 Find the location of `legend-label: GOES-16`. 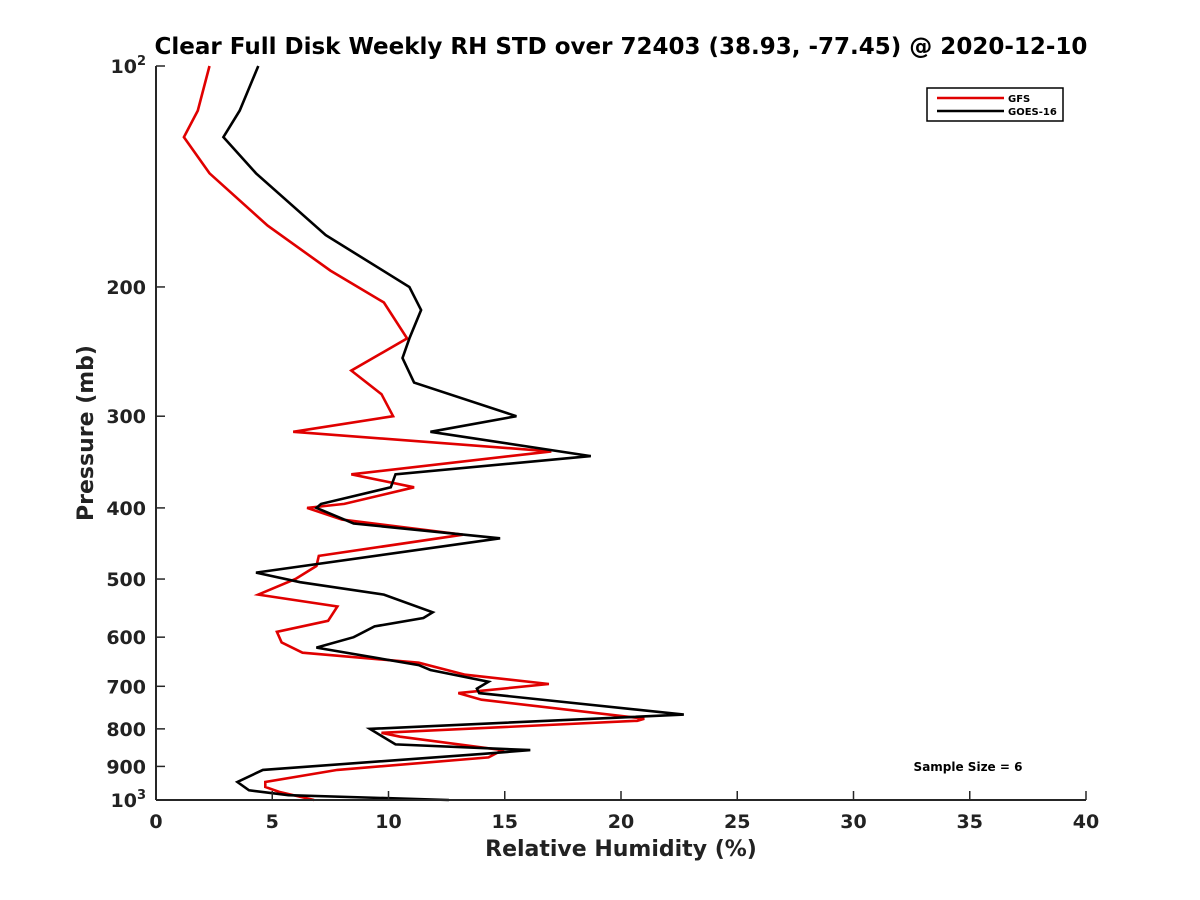

legend-label: GOES-16 is located at coordinates (1032, 112).